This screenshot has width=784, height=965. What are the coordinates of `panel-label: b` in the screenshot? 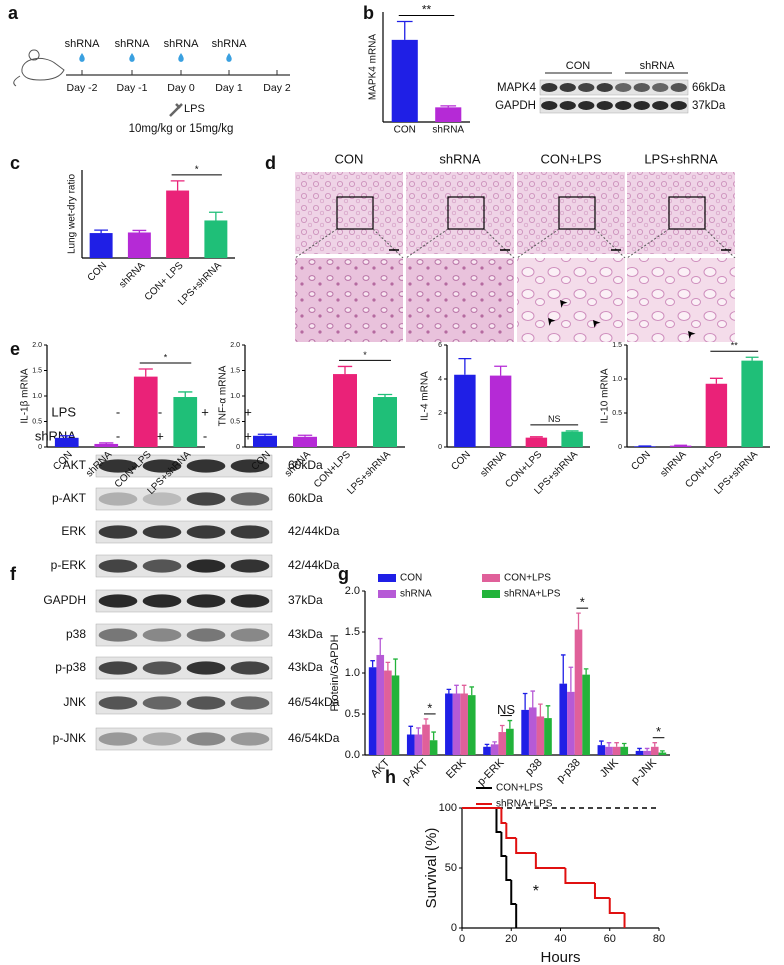 It's located at (368, 13).